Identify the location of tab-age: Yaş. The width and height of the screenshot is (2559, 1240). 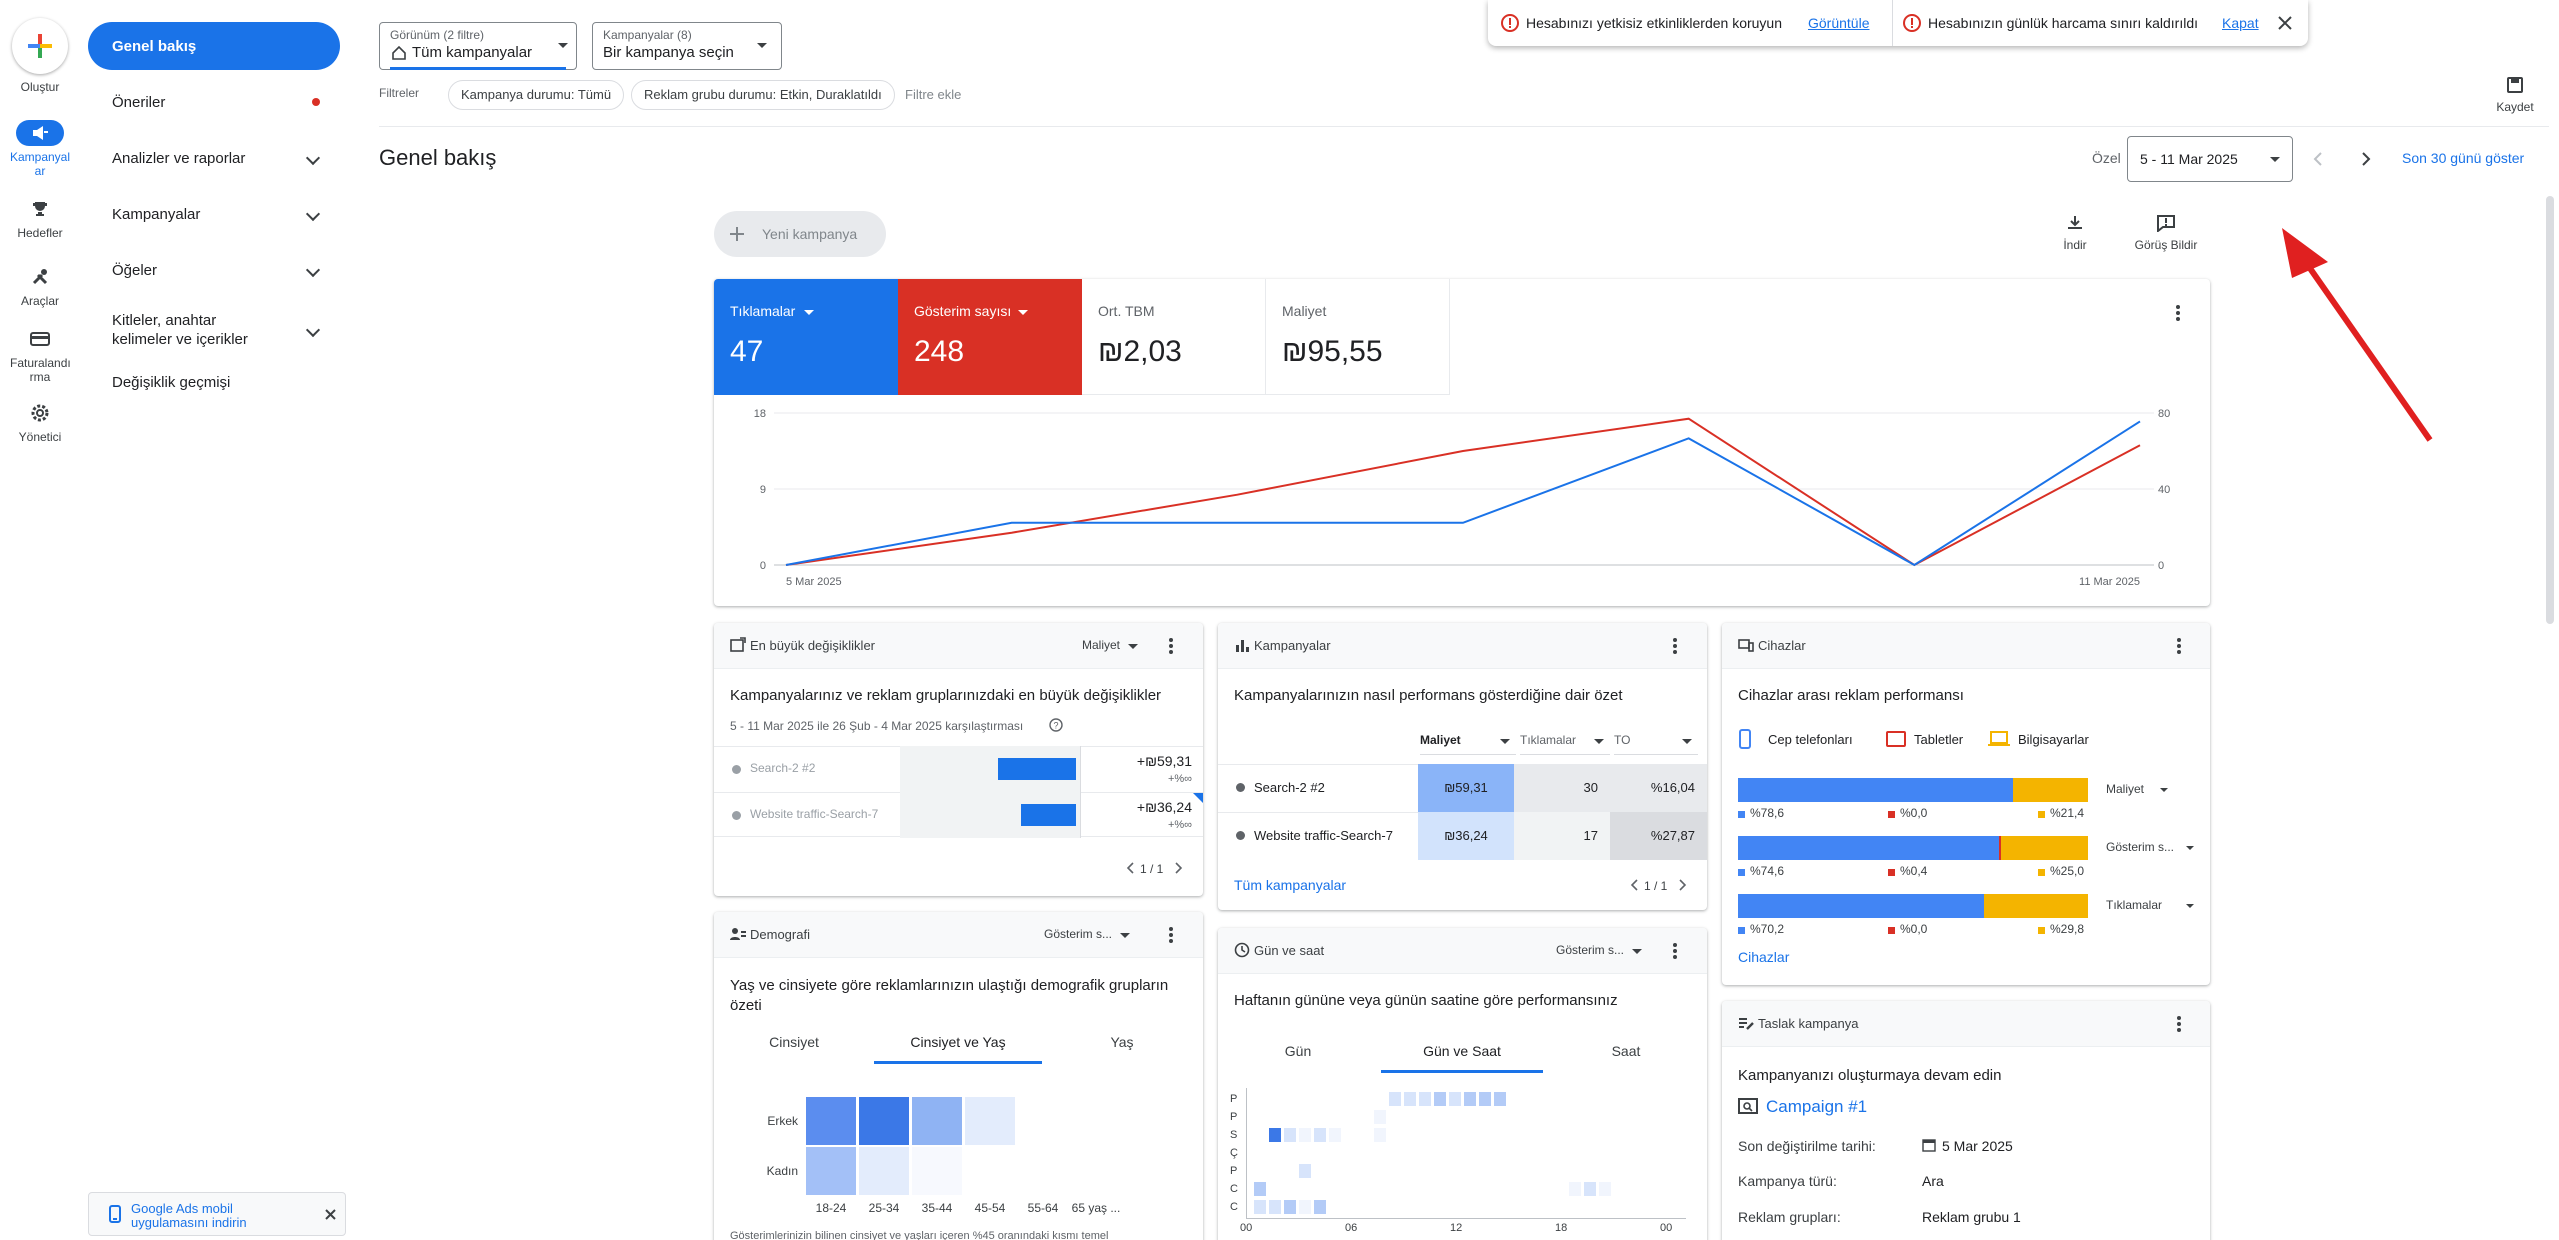
(1122, 1042).